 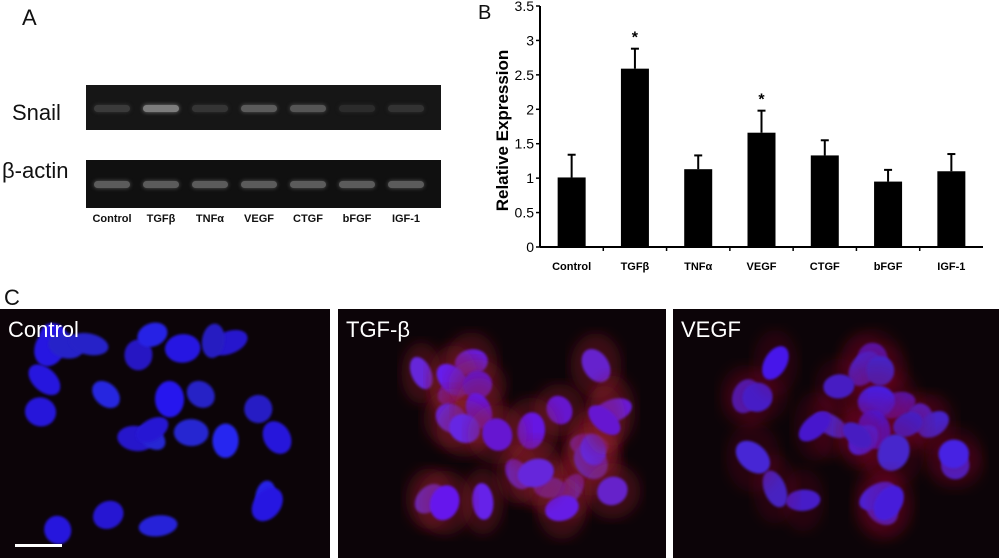 What do you see at coordinates (378, 329) in the screenshot?
I see `micrograph-label: TGF-β` at bounding box center [378, 329].